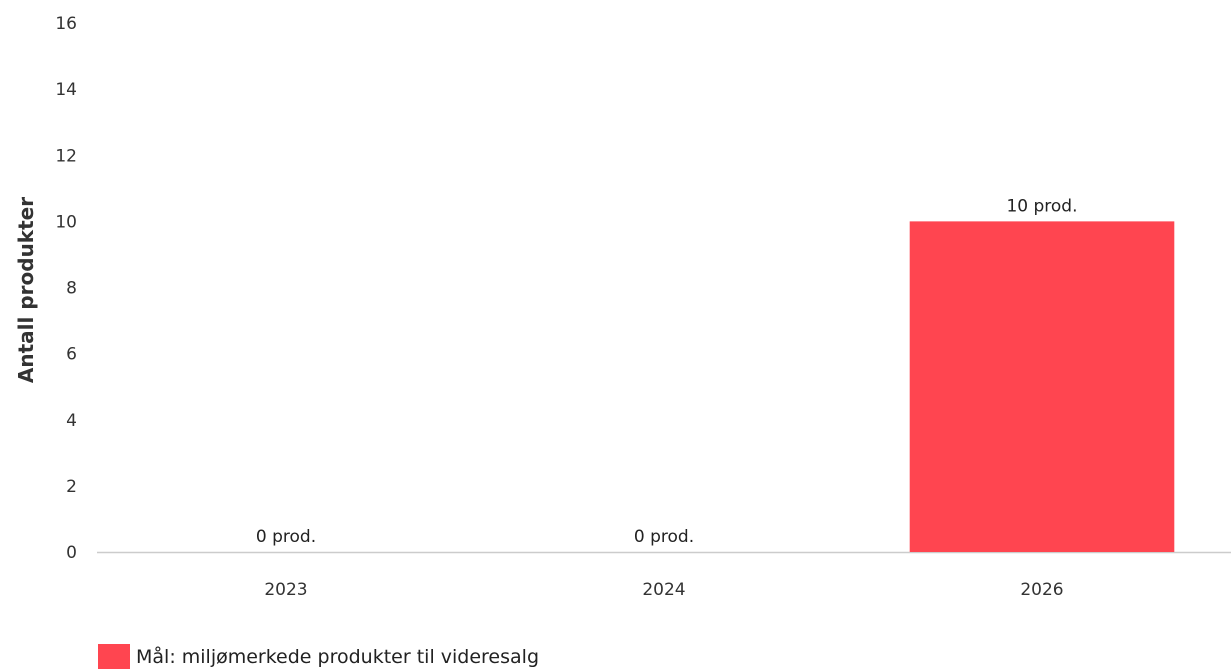 The width and height of the screenshot is (1231, 669). What do you see at coordinates (66, 90) in the screenshot?
I see `y-tick-label: 14` at bounding box center [66, 90].